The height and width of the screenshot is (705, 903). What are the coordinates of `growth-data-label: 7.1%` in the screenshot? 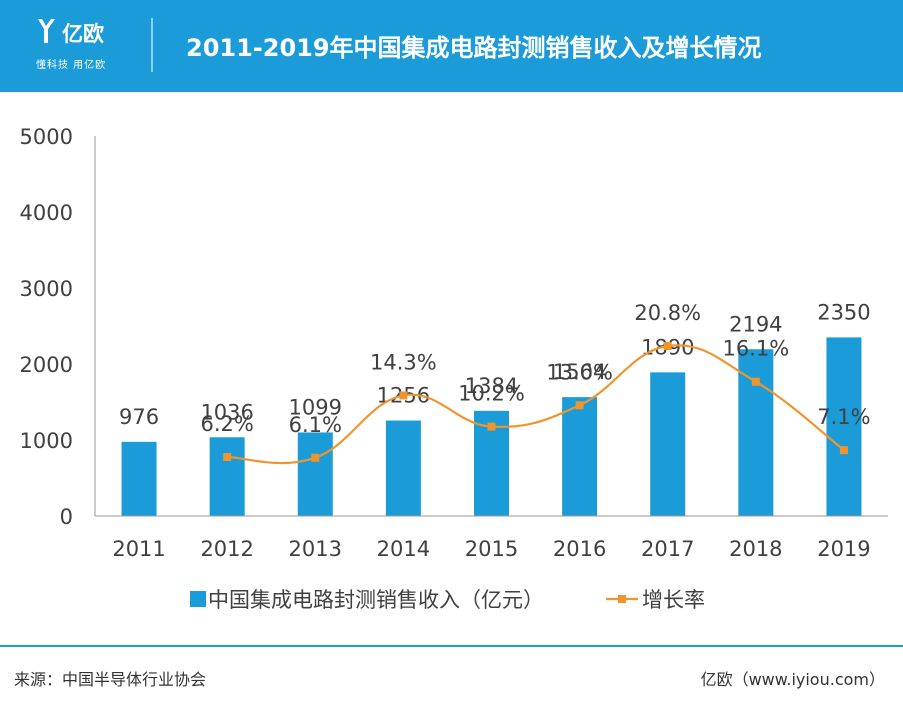 It's located at (843, 417).